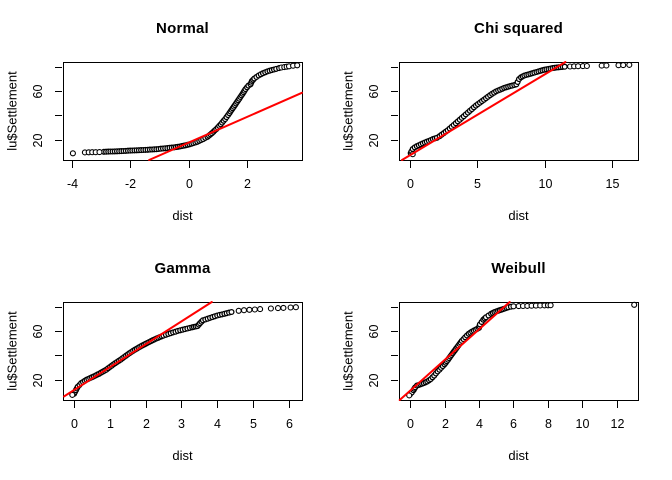 This screenshot has width=672, height=480. Describe the element at coordinates (518, 28) in the screenshot. I see `panel-title-chi-squared: Chi squared` at that location.